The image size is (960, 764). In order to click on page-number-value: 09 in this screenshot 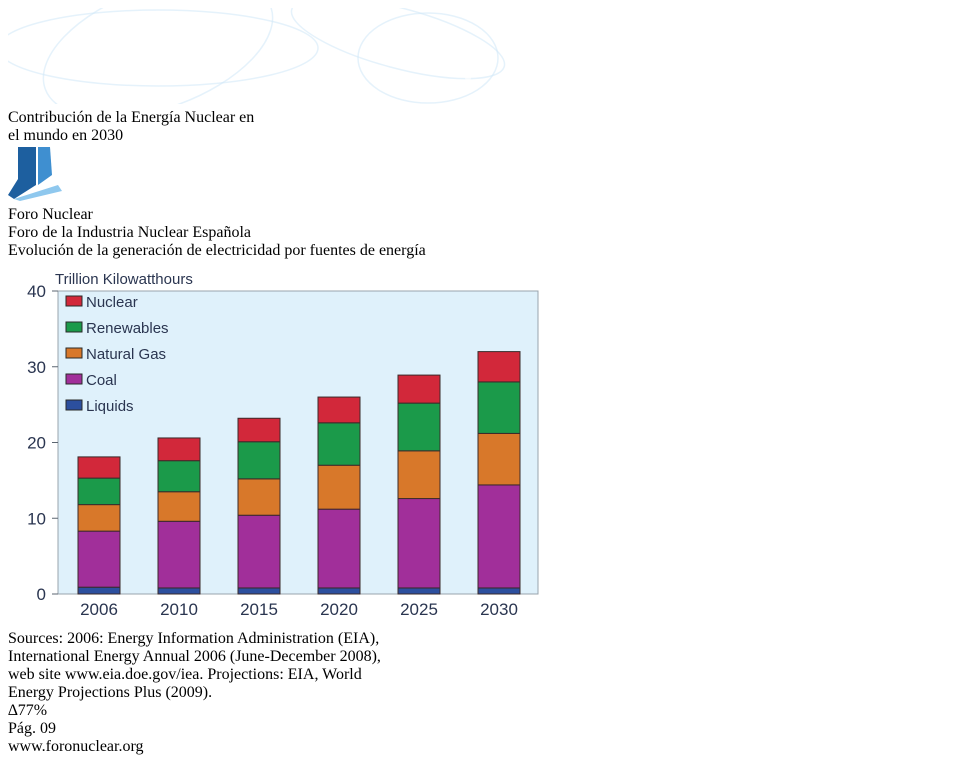, I will do `click(48, 728)`.